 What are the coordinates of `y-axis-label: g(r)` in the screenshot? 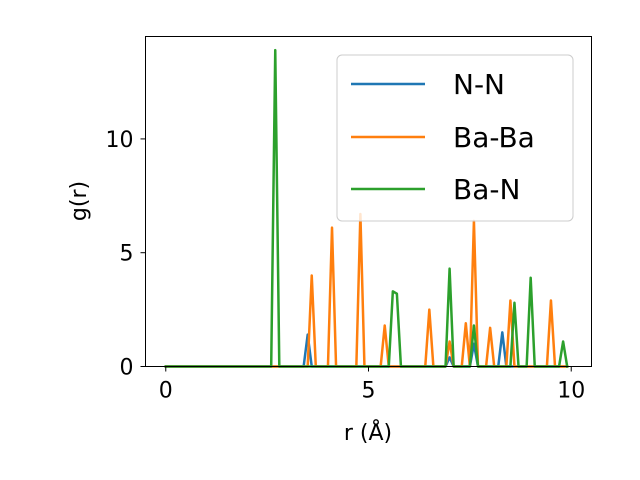 It's located at (79, 201).